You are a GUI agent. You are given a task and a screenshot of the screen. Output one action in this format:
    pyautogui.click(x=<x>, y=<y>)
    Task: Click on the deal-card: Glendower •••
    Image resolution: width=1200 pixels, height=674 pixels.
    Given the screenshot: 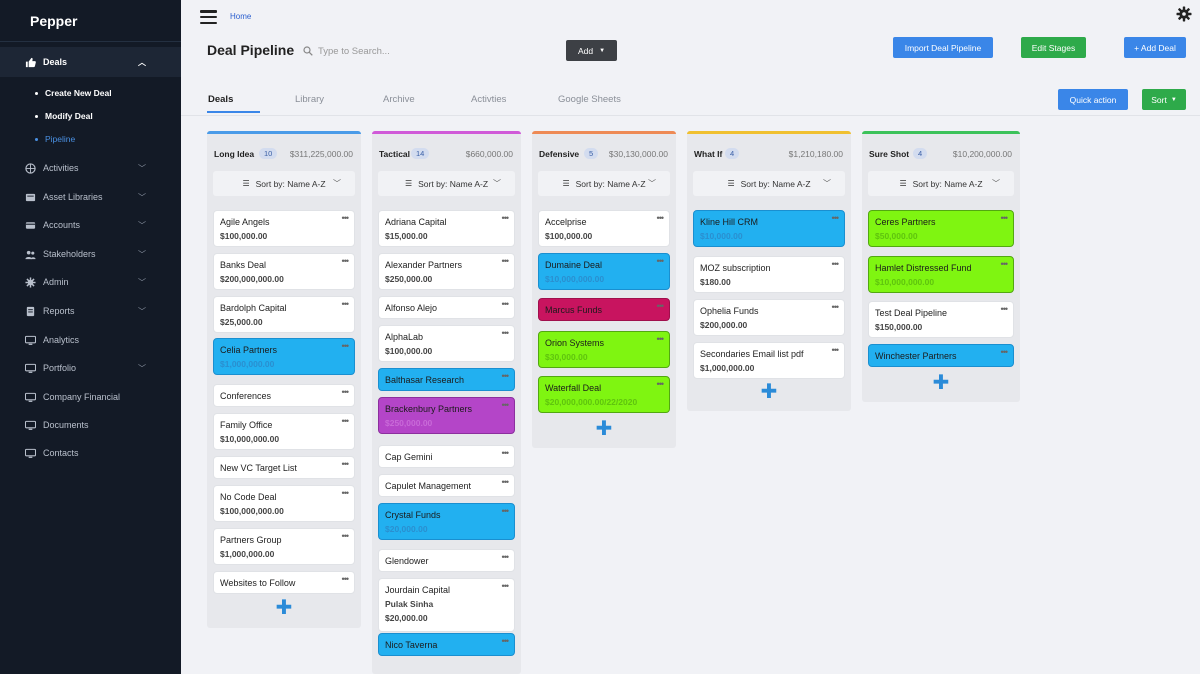 What is the action you would take?
    pyautogui.click(x=446, y=560)
    